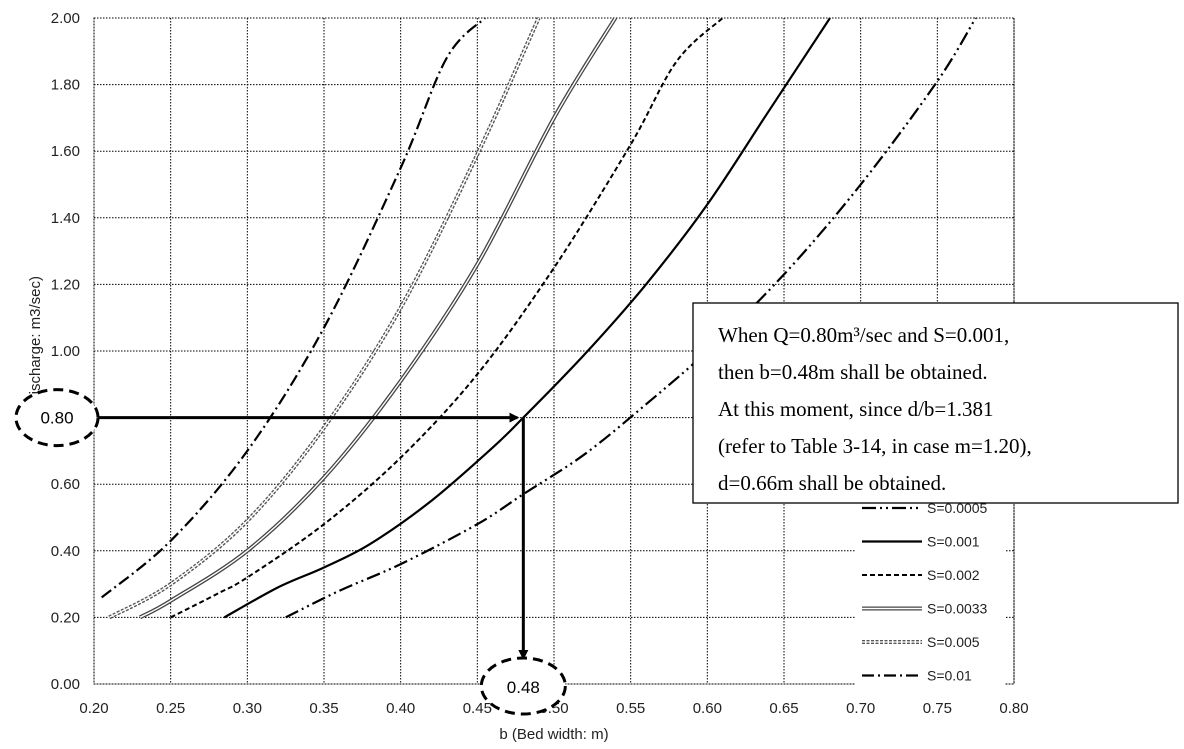 Image resolution: width=1184 pixels, height=749 pixels. What do you see at coordinates (170, 708) in the screenshot?
I see `x-tick-label-0-25: 0.25` at bounding box center [170, 708].